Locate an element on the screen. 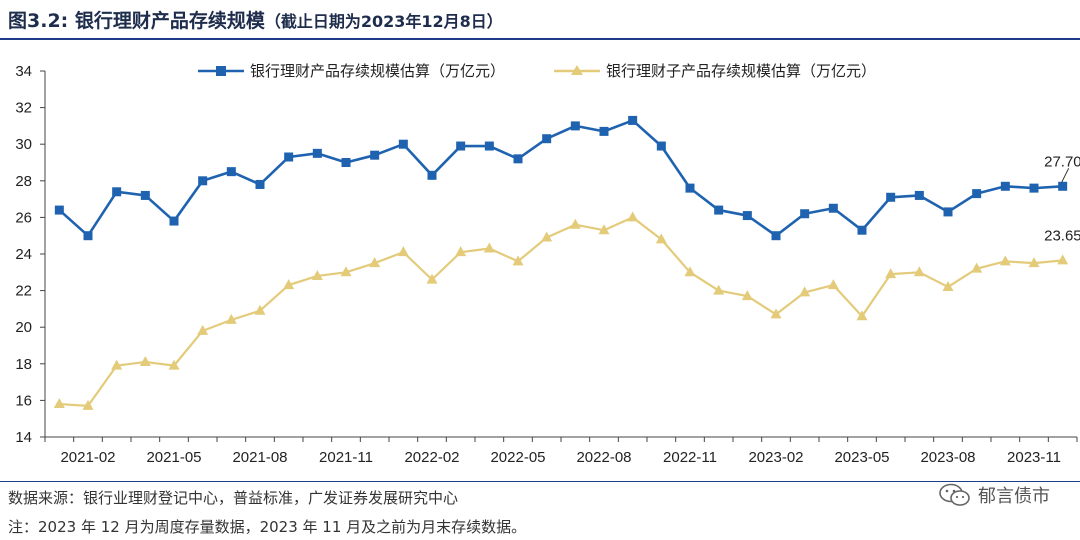 This screenshot has width=1080, height=540. x-tick-label: 2021-08 is located at coordinates (259, 457).